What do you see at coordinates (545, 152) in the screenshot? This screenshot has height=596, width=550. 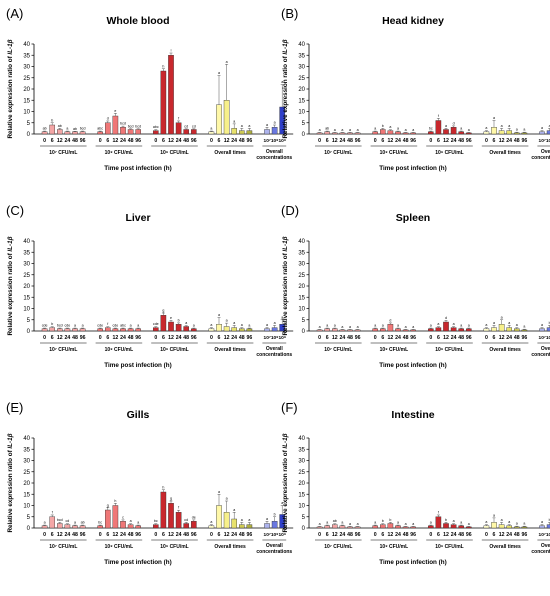 I see `group-label: Overall` at bounding box center [545, 152].